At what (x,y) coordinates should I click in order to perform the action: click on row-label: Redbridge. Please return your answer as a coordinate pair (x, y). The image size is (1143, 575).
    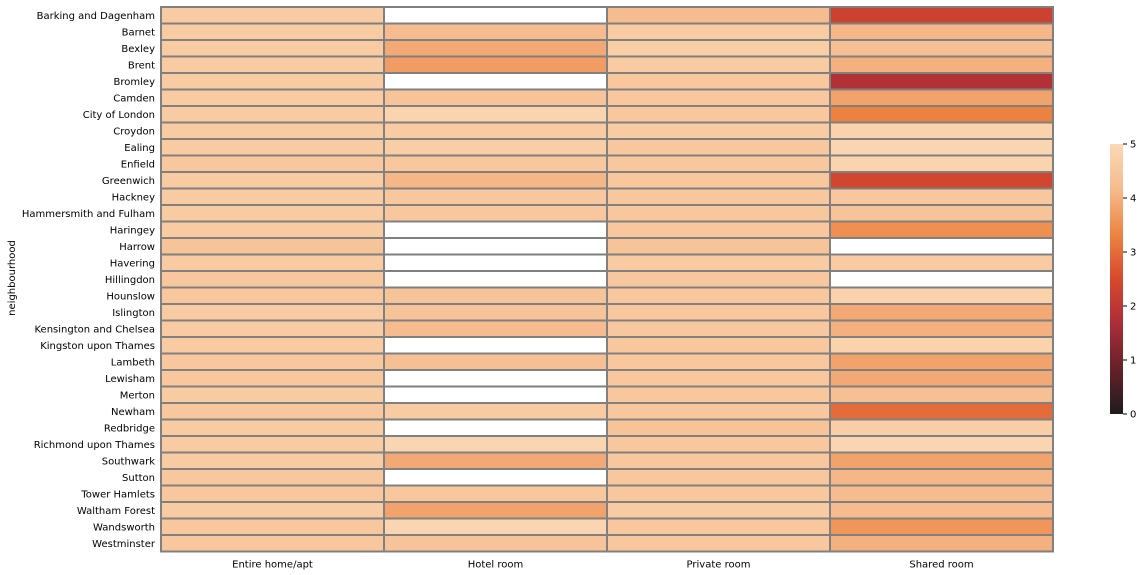
    Looking at the image, I should click on (129, 428).